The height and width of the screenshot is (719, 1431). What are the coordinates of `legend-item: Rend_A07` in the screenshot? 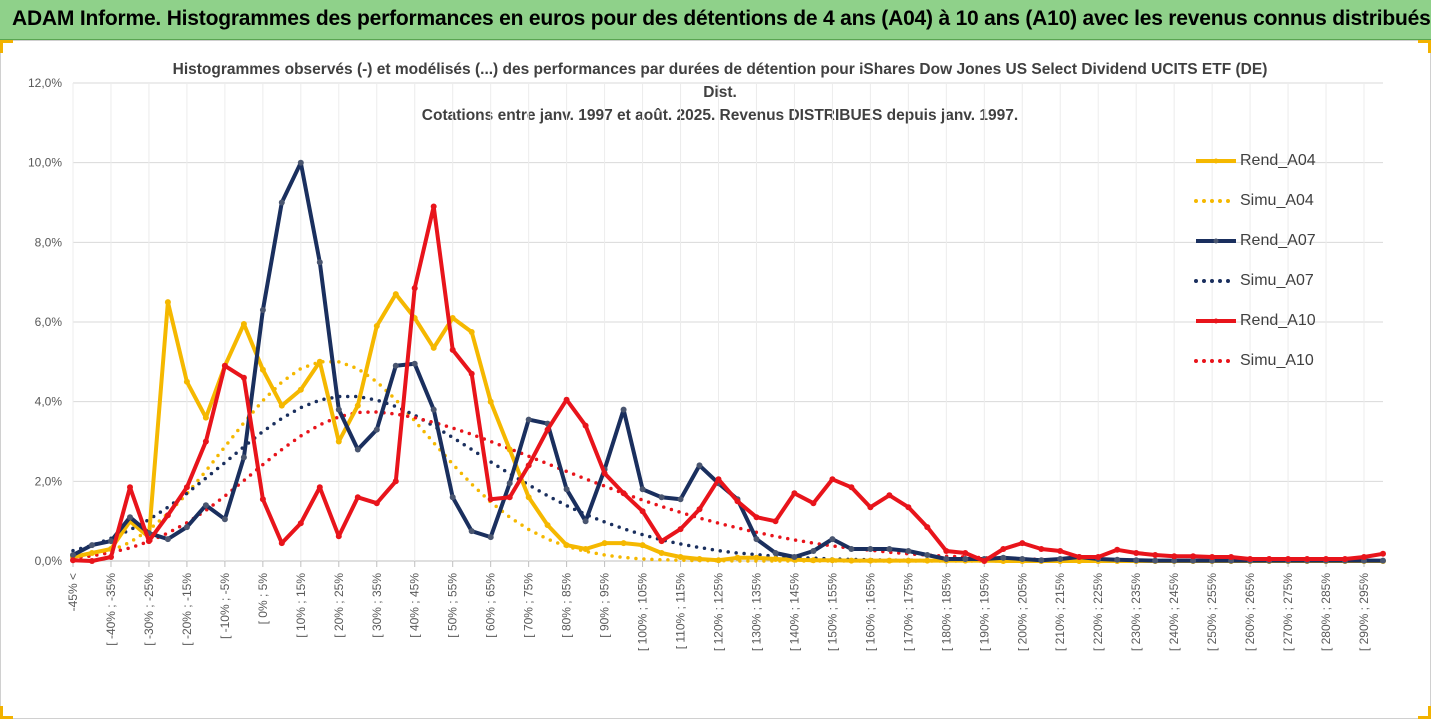 It's located at (1275, 250).